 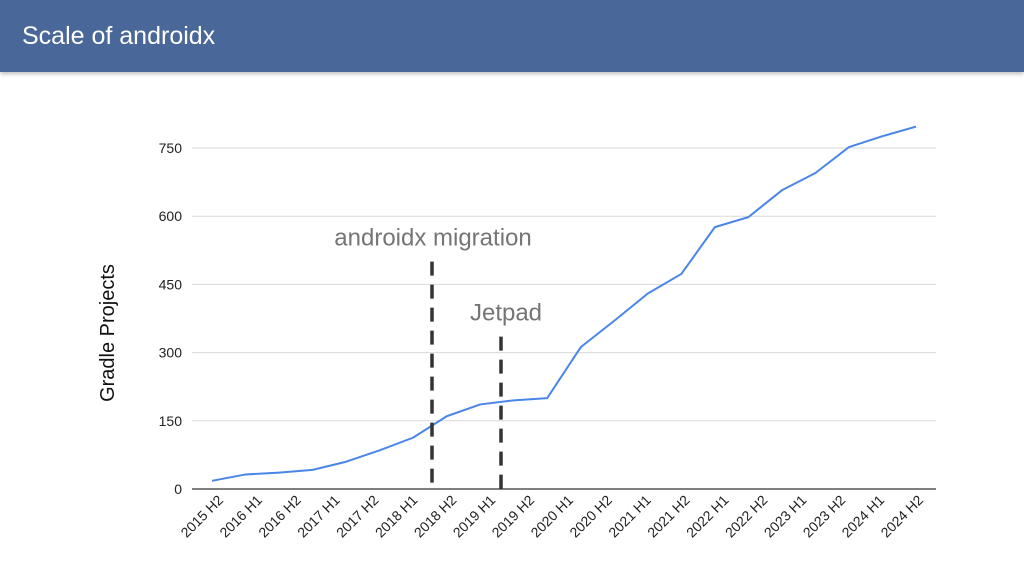 I want to click on y-tick-label: 300, so click(x=171, y=353).